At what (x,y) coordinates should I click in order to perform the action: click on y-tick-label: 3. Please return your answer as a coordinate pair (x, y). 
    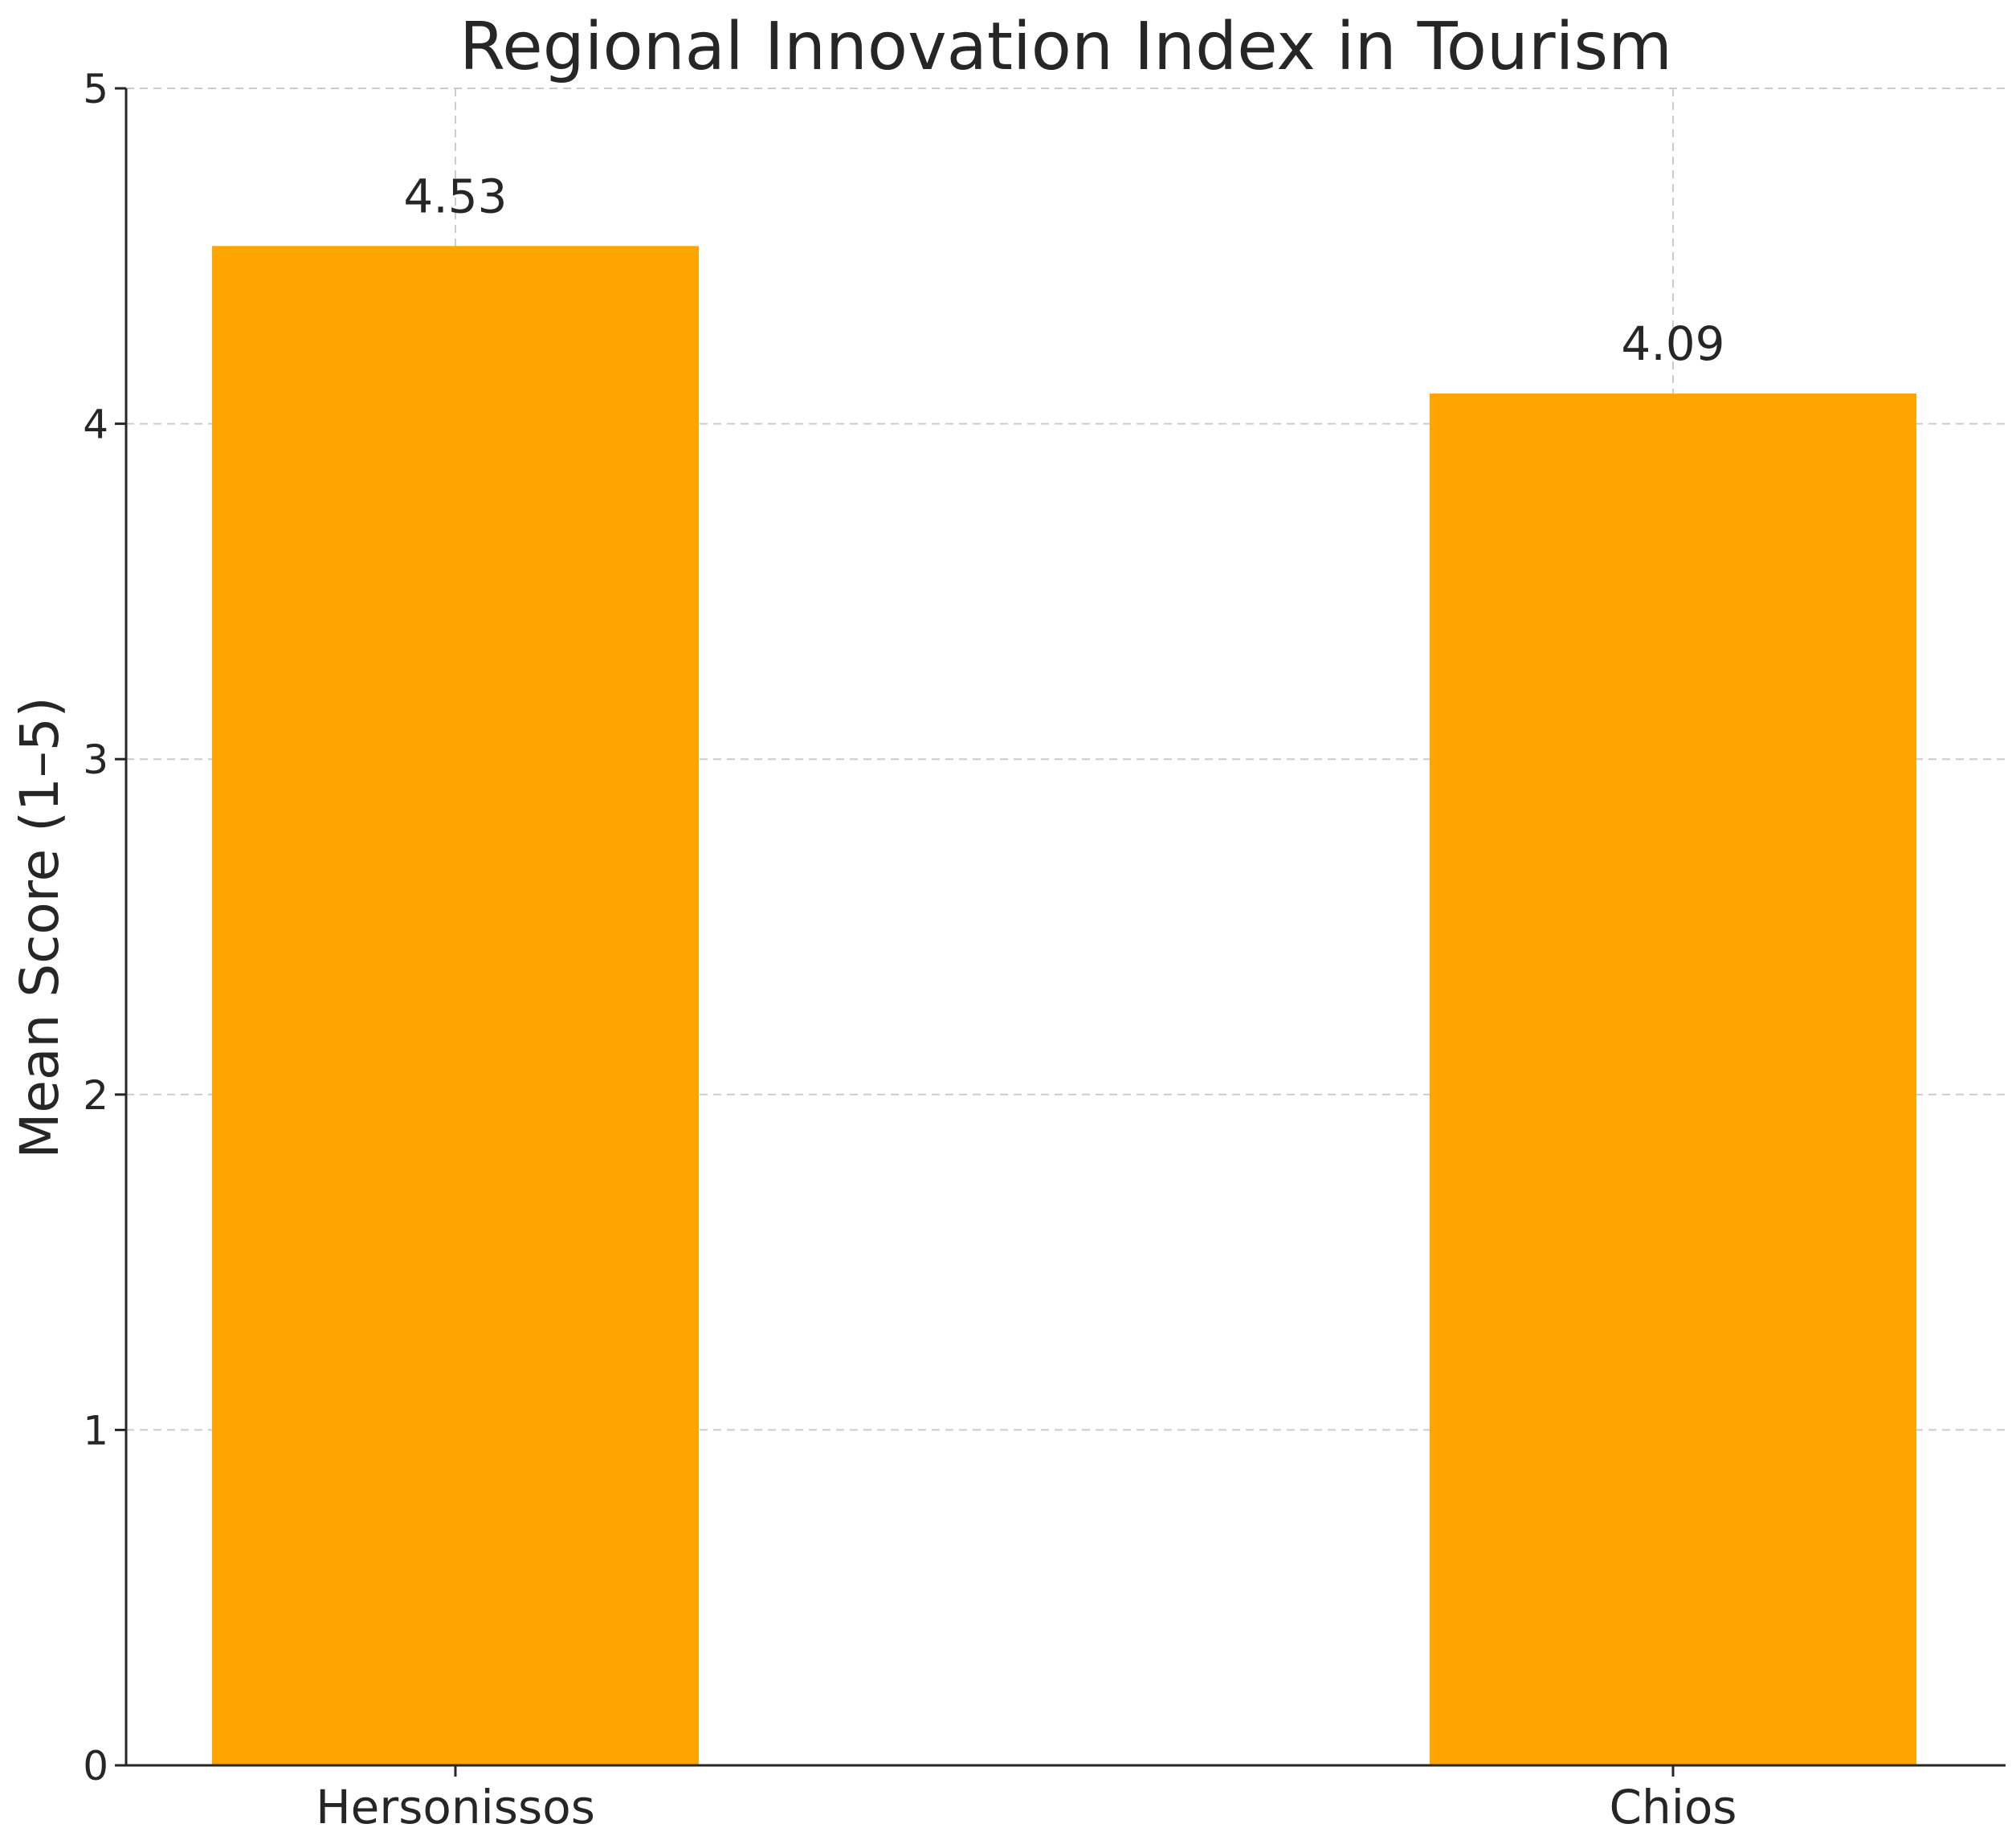
    Looking at the image, I should click on (95, 759).